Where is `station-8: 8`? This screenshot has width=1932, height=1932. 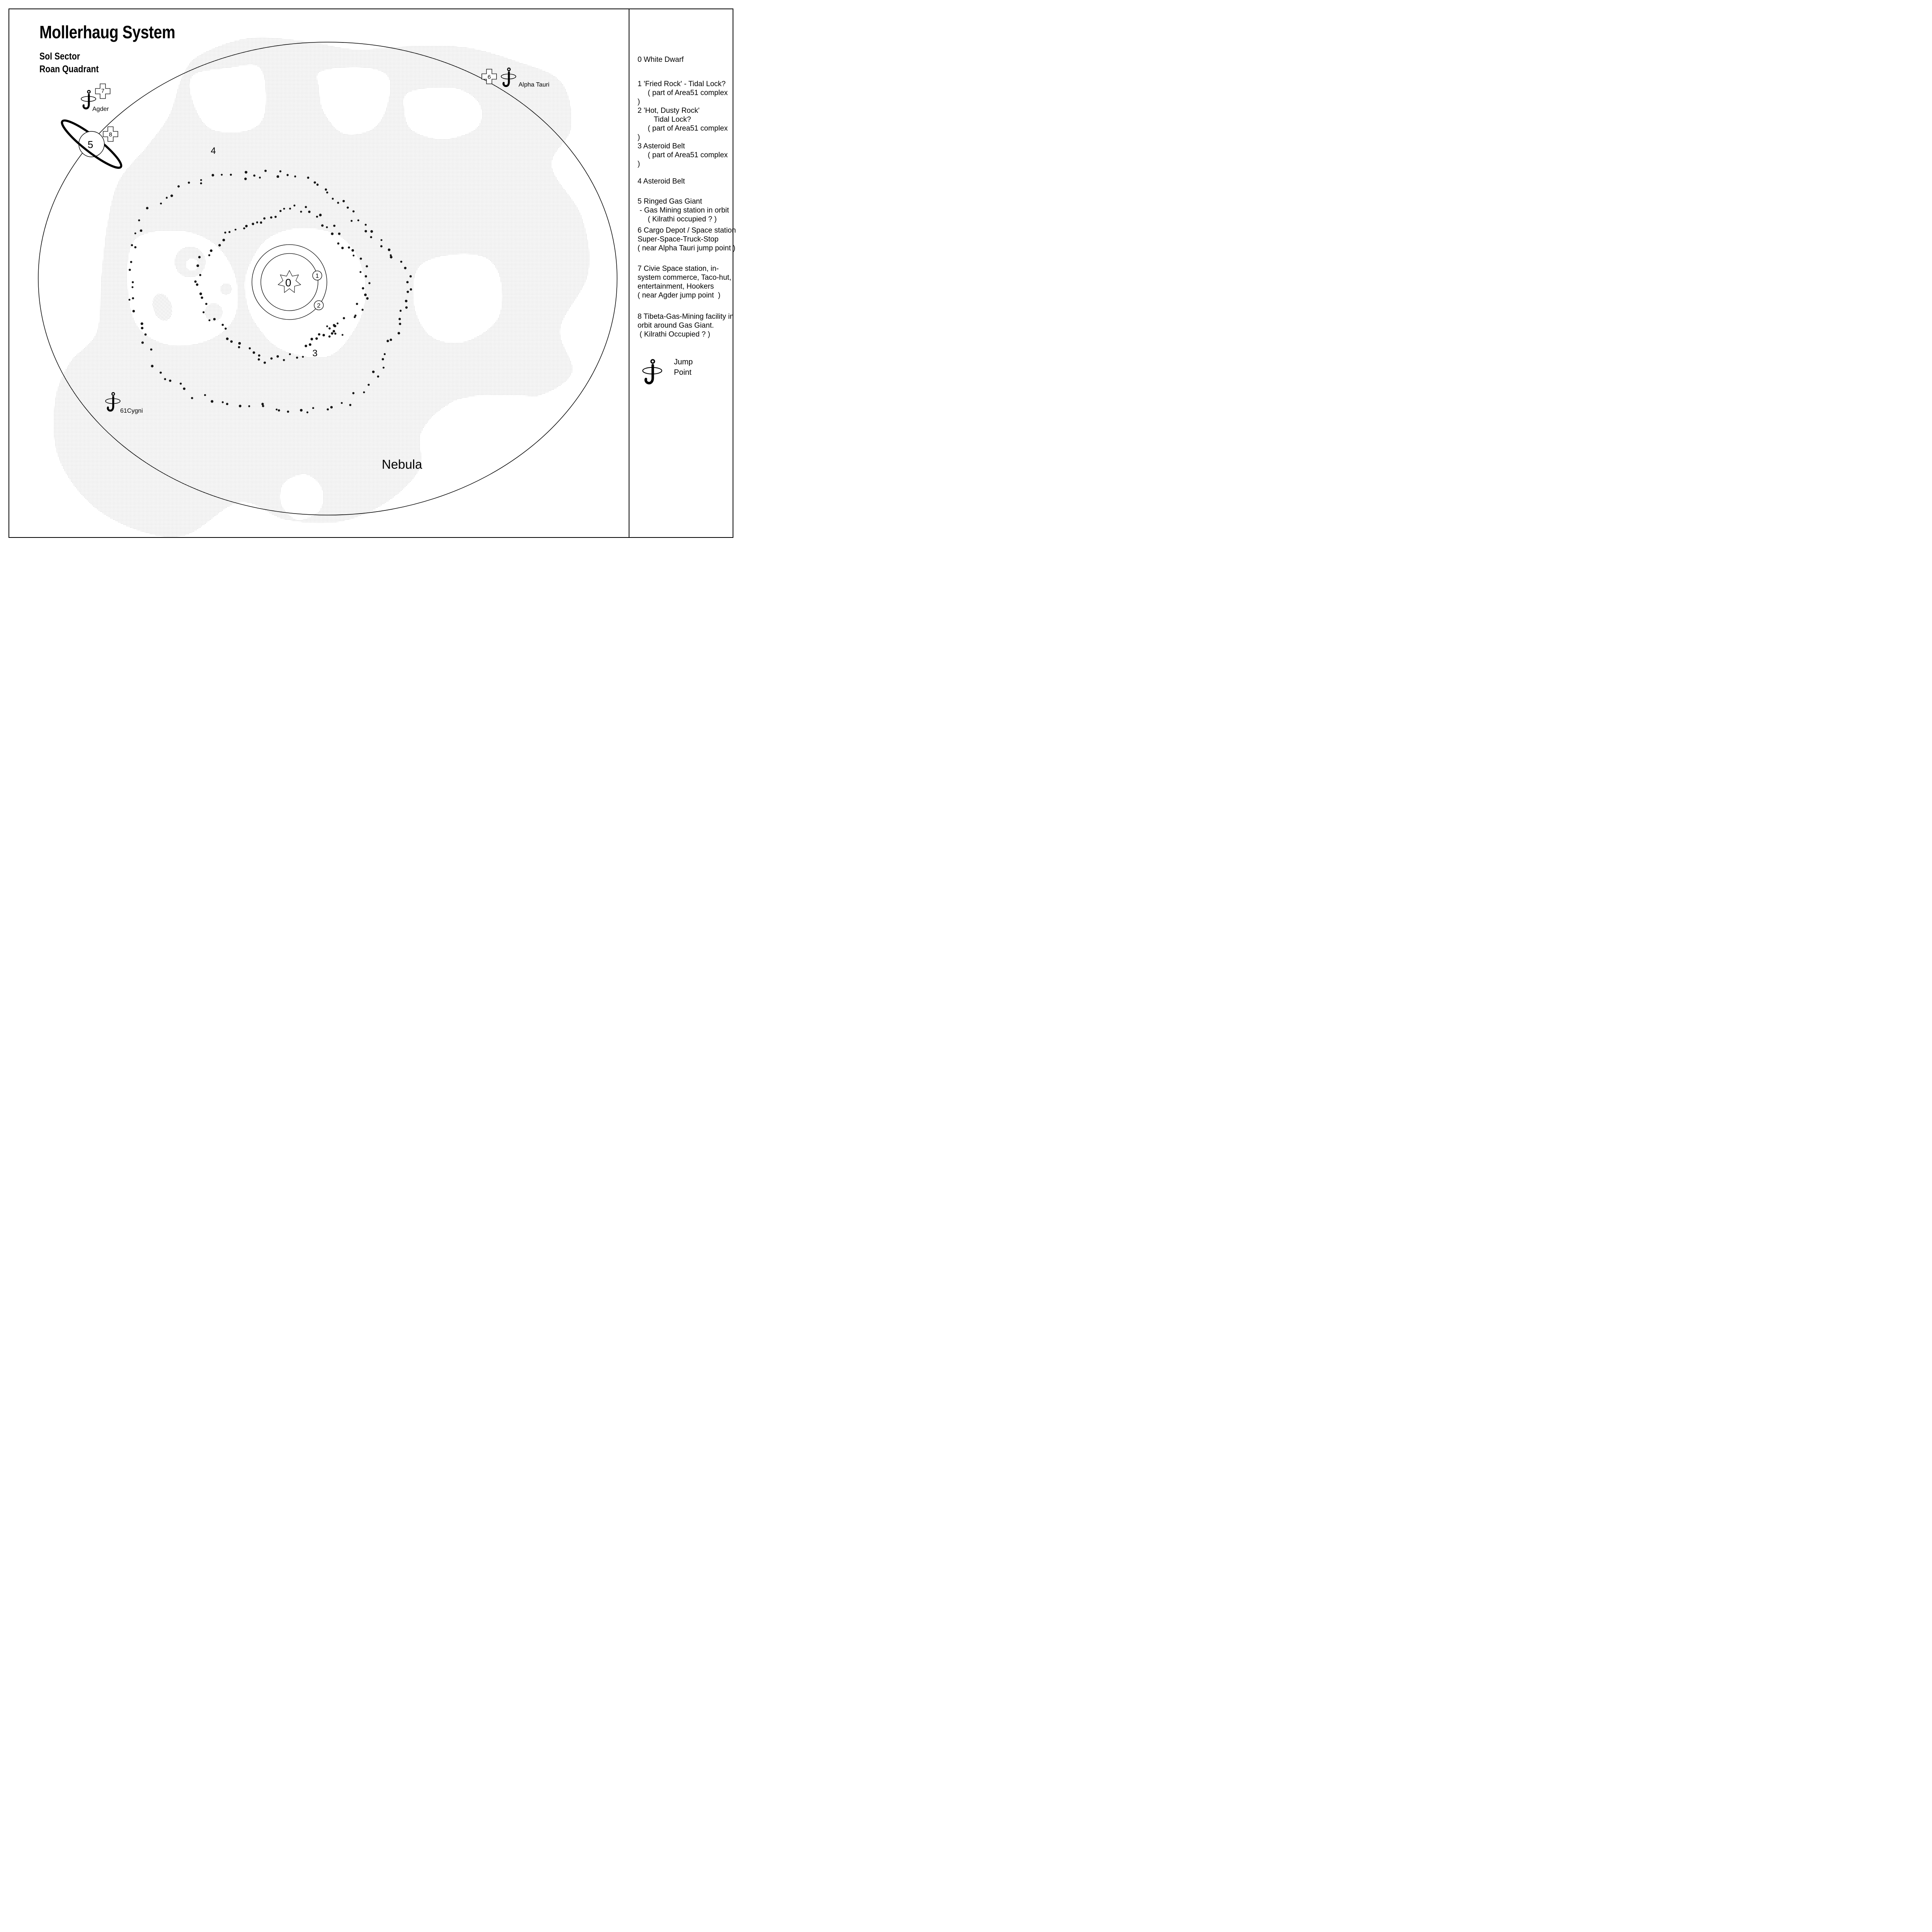
station-8: 8 is located at coordinates (111, 134).